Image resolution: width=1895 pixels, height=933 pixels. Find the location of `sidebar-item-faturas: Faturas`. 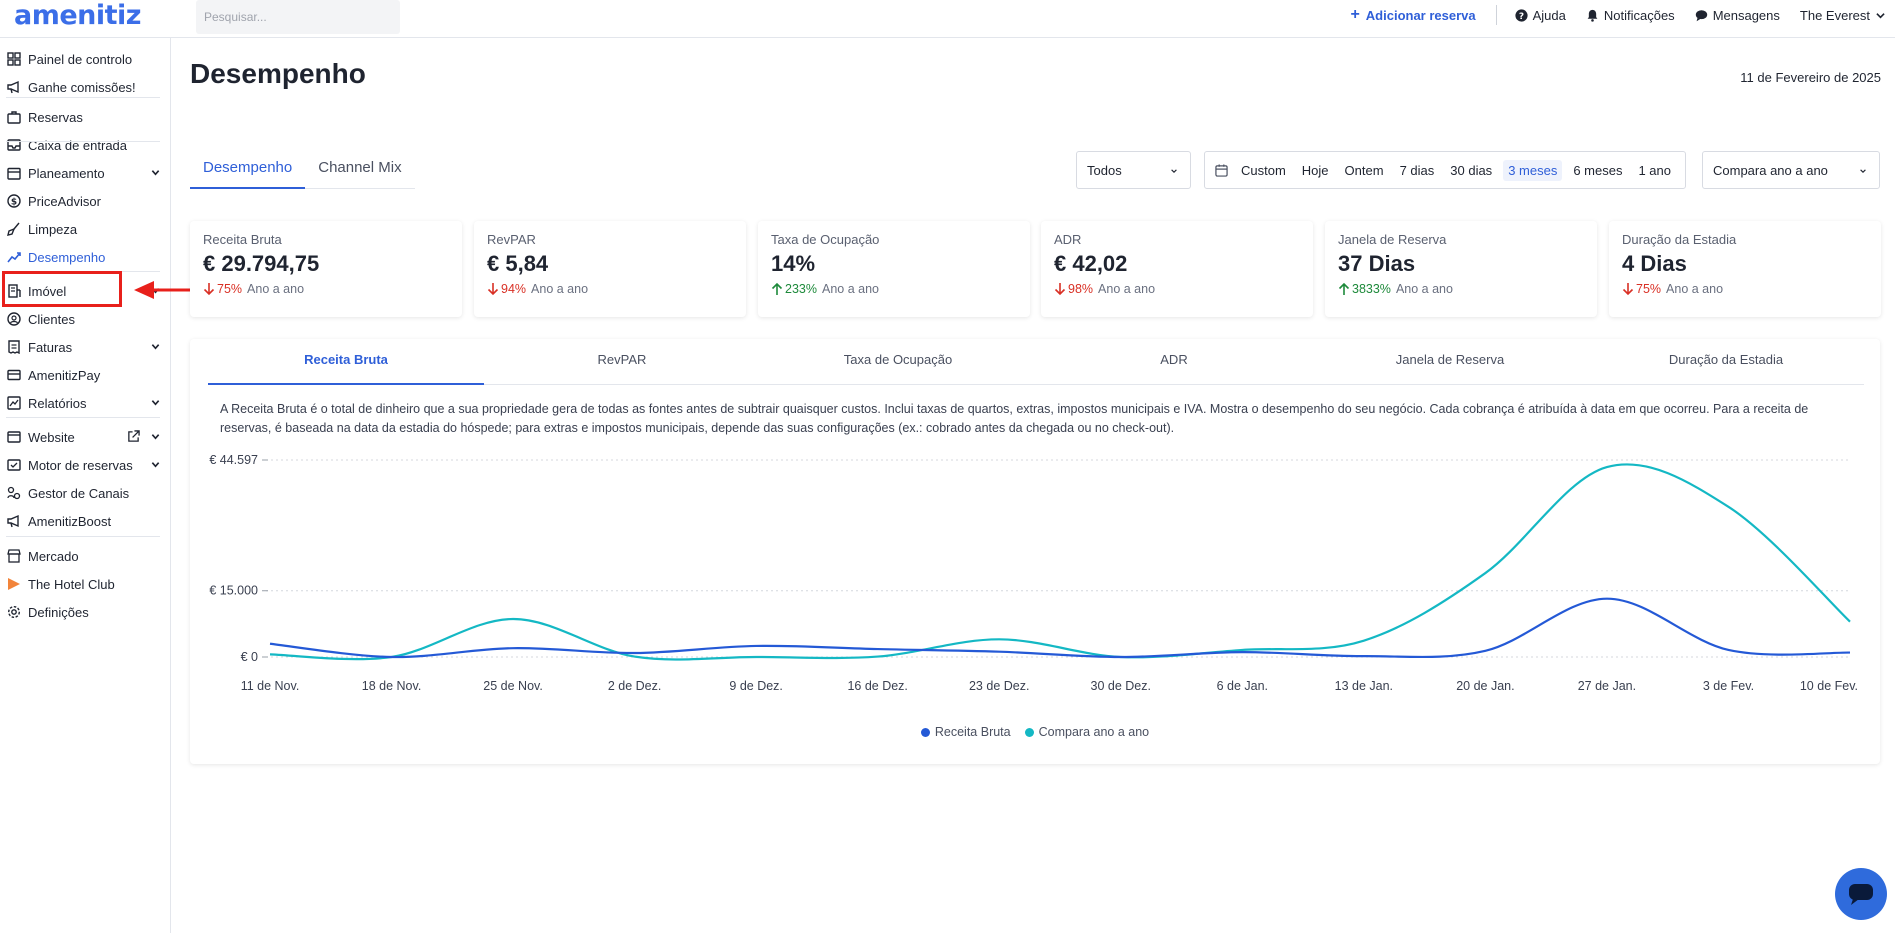

sidebar-item-faturas: Faturas is located at coordinates (85, 347).